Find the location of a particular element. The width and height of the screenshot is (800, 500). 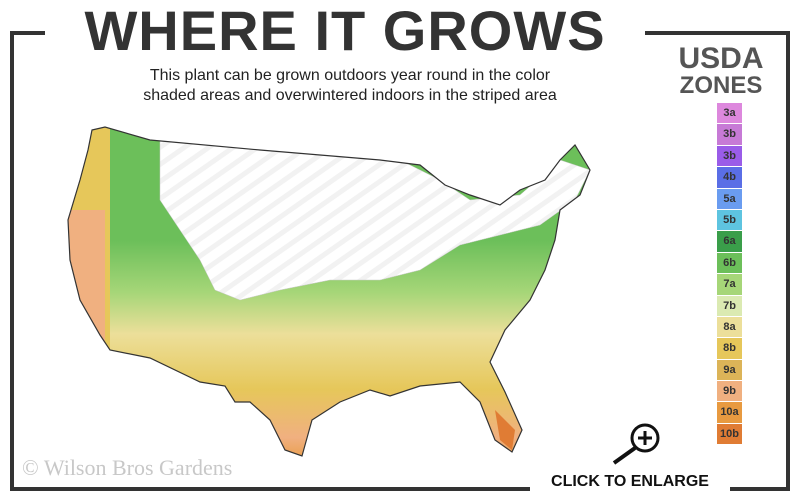

zone-legend: 3a 3b 3b 4b 5a 5b 6a 6b 7a 7b 8a 8b 9a 9b 10a 10b is located at coordinates (729, 274).